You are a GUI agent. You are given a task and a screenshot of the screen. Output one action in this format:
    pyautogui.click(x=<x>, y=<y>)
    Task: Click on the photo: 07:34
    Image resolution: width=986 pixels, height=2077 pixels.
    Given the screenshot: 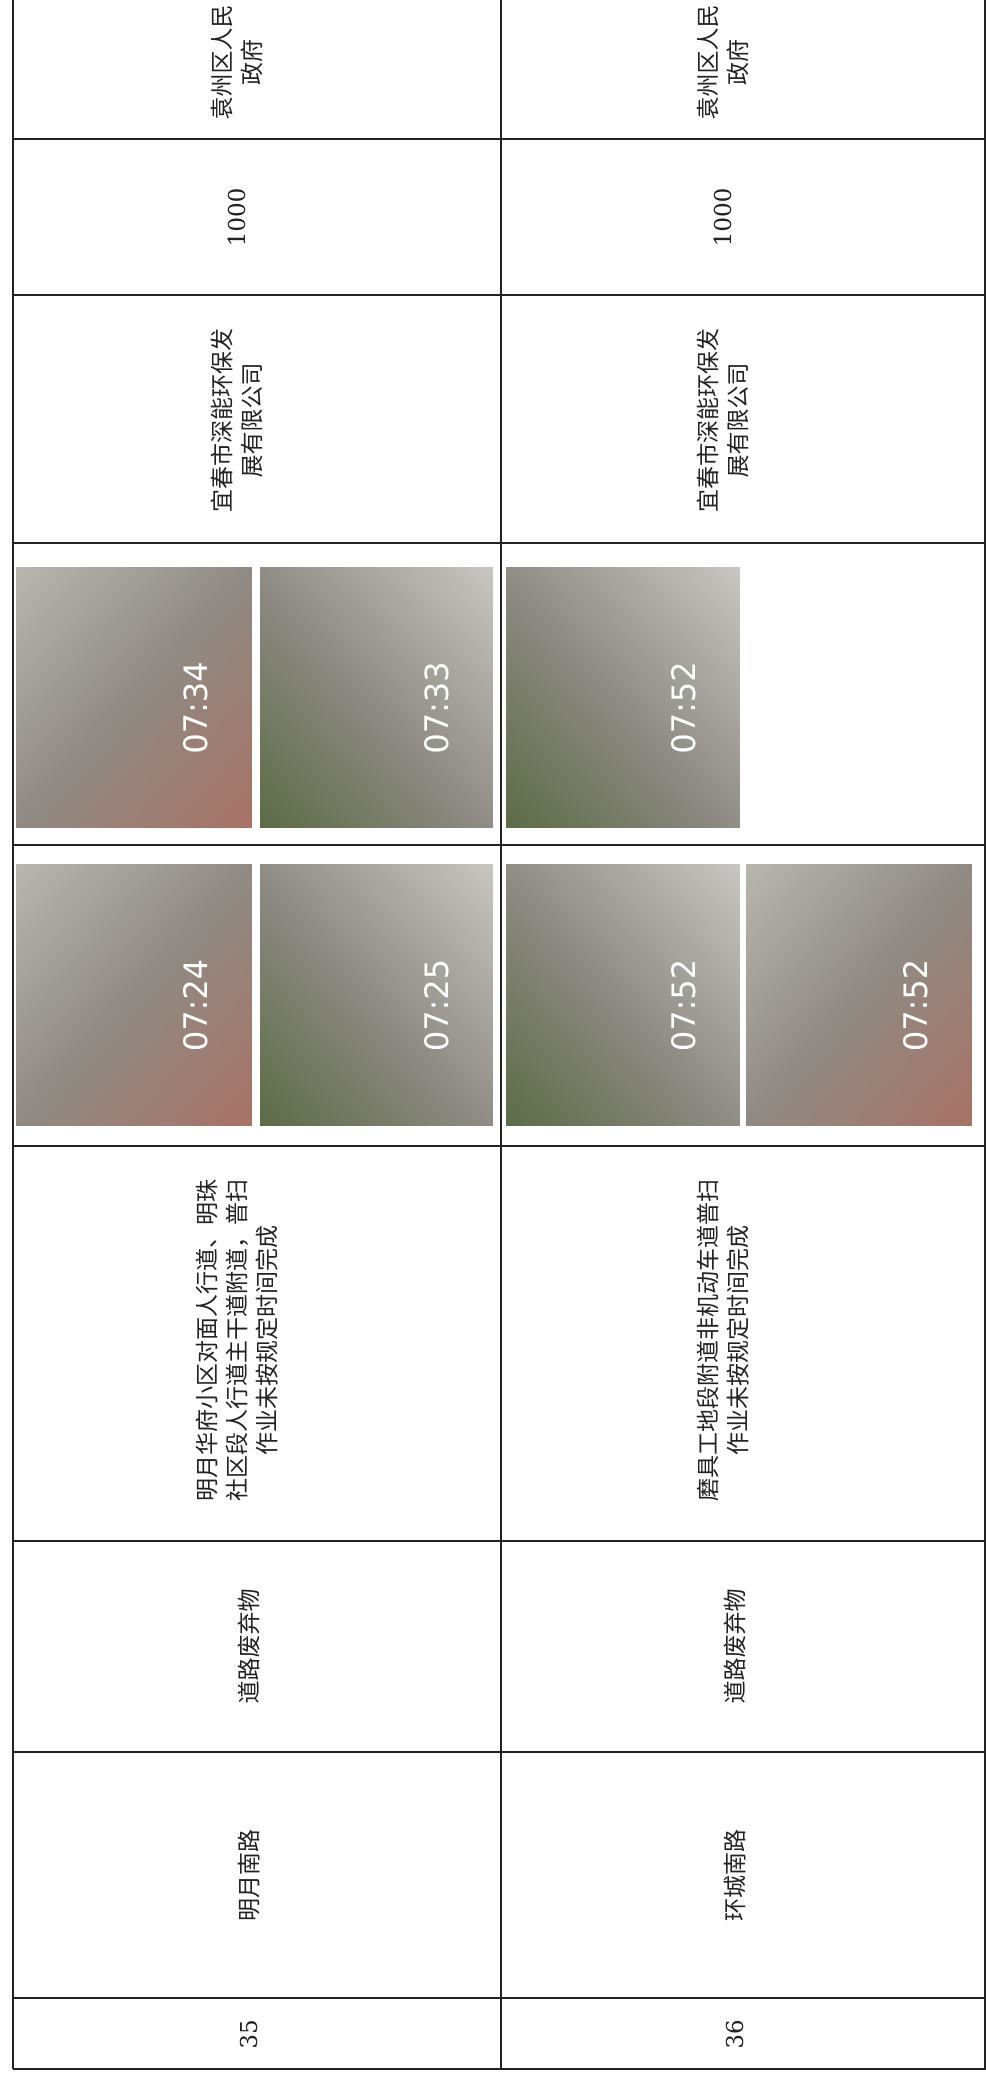 What is the action you would take?
    pyautogui.click(x=134, y=697)
    